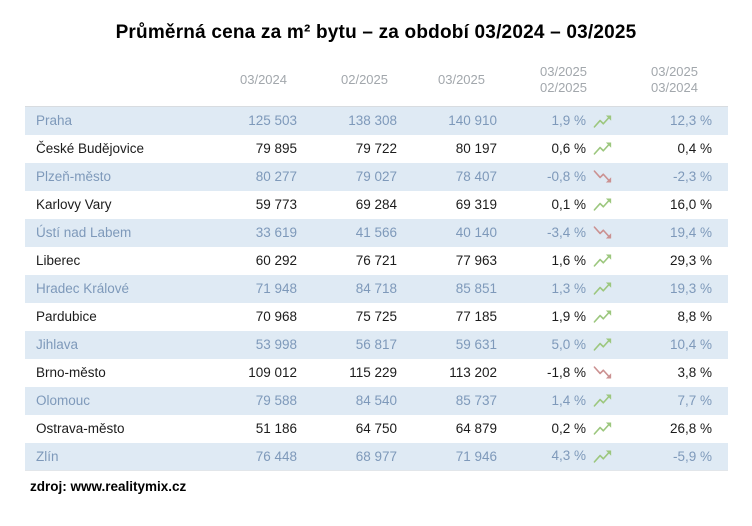  I want to click on price-cell: 77 963, so click(476, 260).